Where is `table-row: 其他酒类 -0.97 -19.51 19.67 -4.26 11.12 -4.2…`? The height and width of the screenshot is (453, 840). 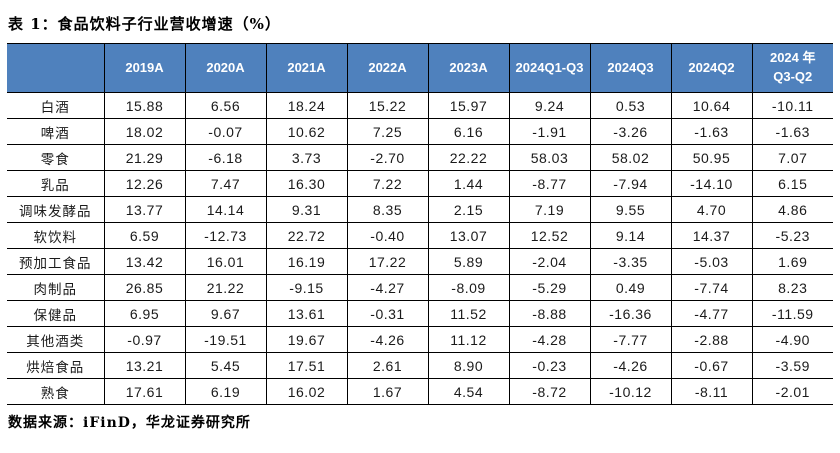
table-row: 其他酒类 -0.97 -19.51 19.67 -4.26 11.12 -4.2… is located at coordinates (420, 339).